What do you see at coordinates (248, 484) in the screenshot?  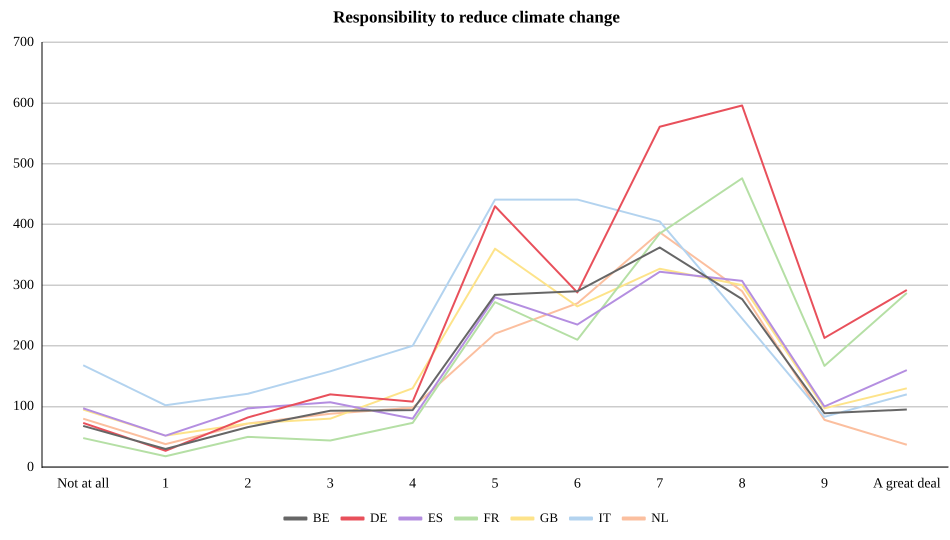 I see `x-tick-label: 2` at bounding box center [248, 484].